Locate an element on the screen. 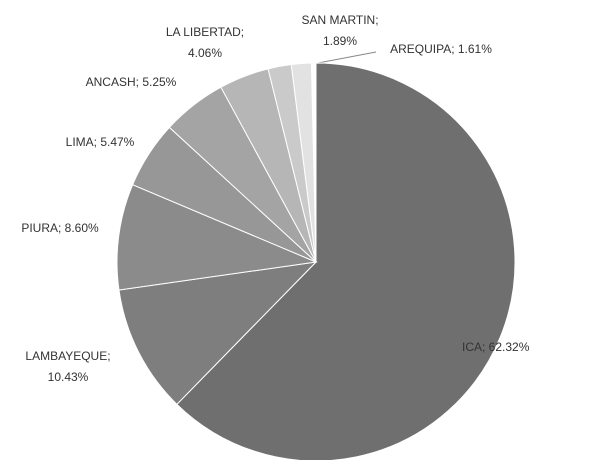 The image size is (597, 460). data-label: LA LIBERTAD; 4.06% is located at coordinates (205, 42).